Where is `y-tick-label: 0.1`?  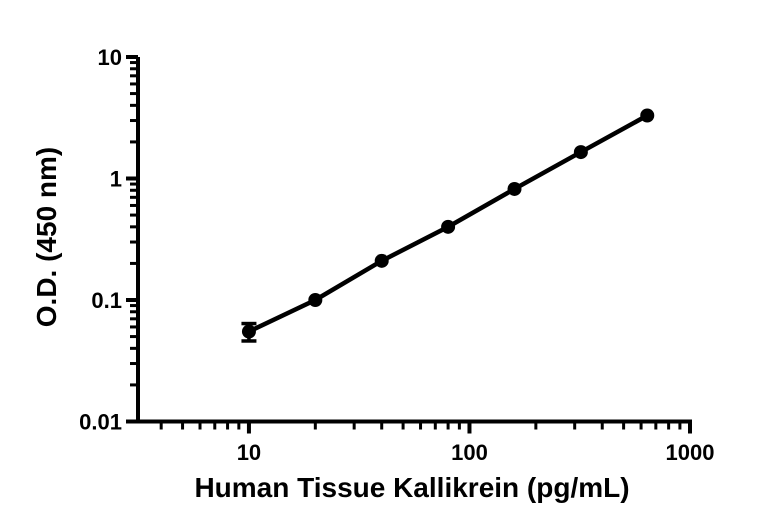 y-tick-label: 0.1 is located at coordinates (106, 300).